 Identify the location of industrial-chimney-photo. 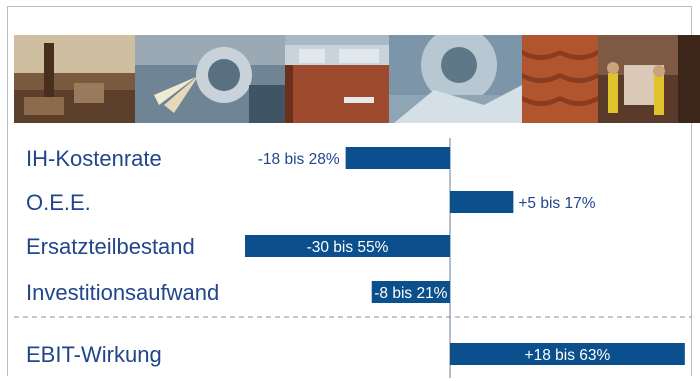
(74, 79).